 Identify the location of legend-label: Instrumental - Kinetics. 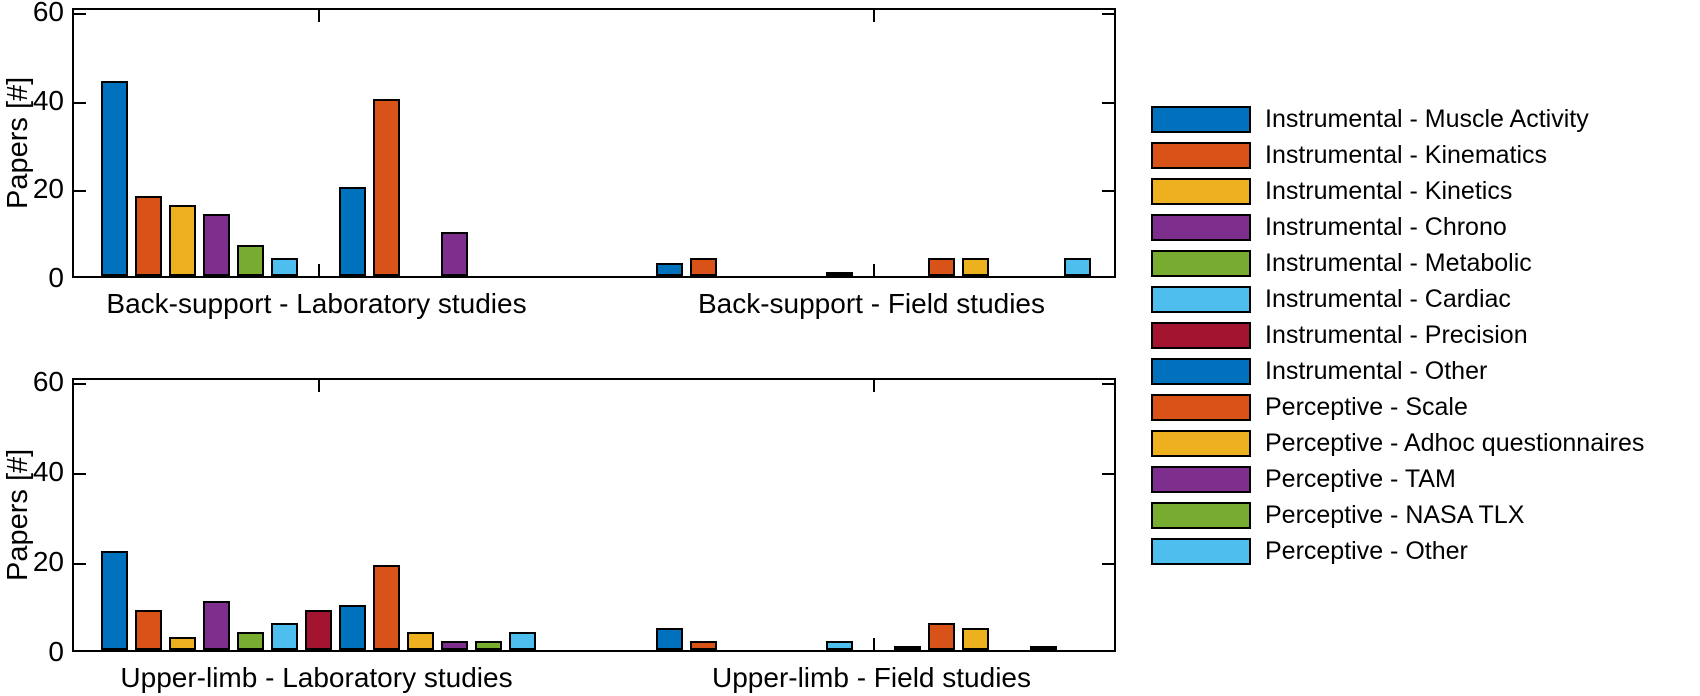
(1389, 191).